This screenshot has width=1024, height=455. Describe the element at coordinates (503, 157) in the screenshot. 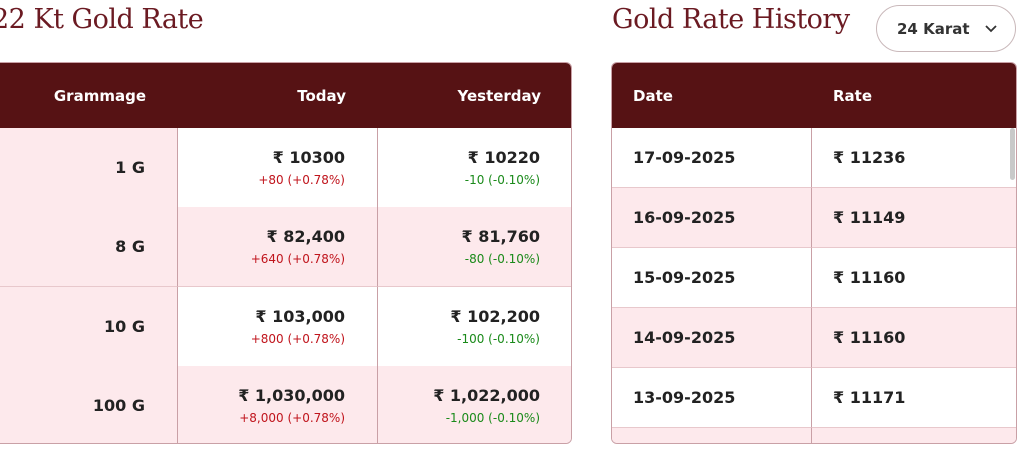

I see `price: ₹ 10220` at that location.